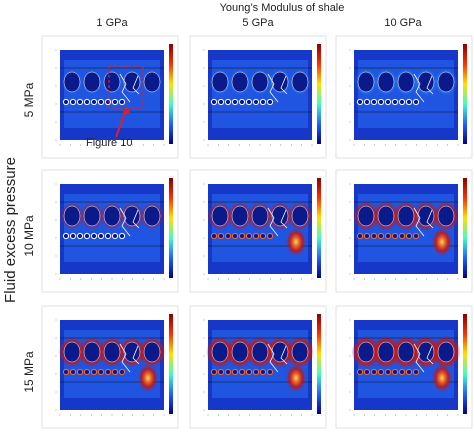 Image resolution: width=474 pixels, height=438 pixels. What do you see at coordinates (29, 236) in the screenshot?
I see `row-label: 10 MPa` at bounding box center [29, 236].